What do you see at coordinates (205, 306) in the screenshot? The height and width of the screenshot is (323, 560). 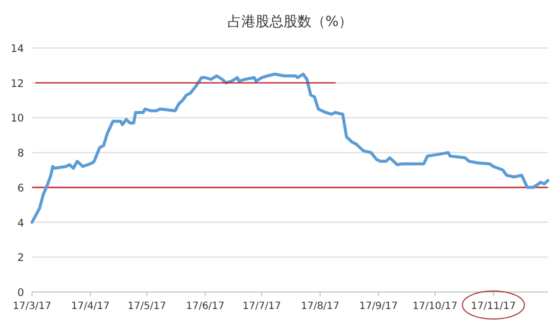 I see `x-tick-label: 17/6/17` at bounding box center [205, 306].